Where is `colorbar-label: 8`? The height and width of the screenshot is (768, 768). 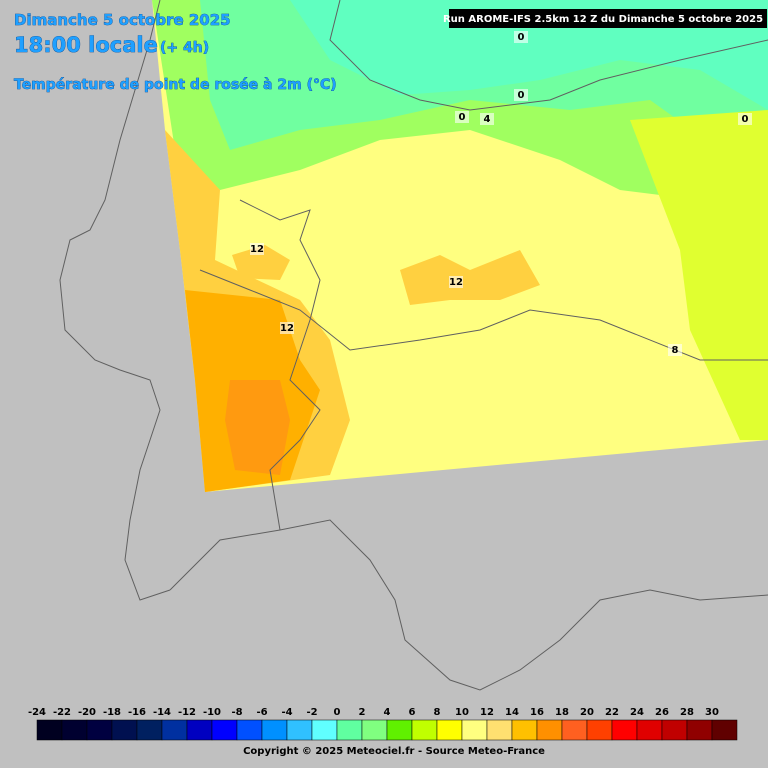
colorbar-label: 8 is located at coordinates (437, 712).